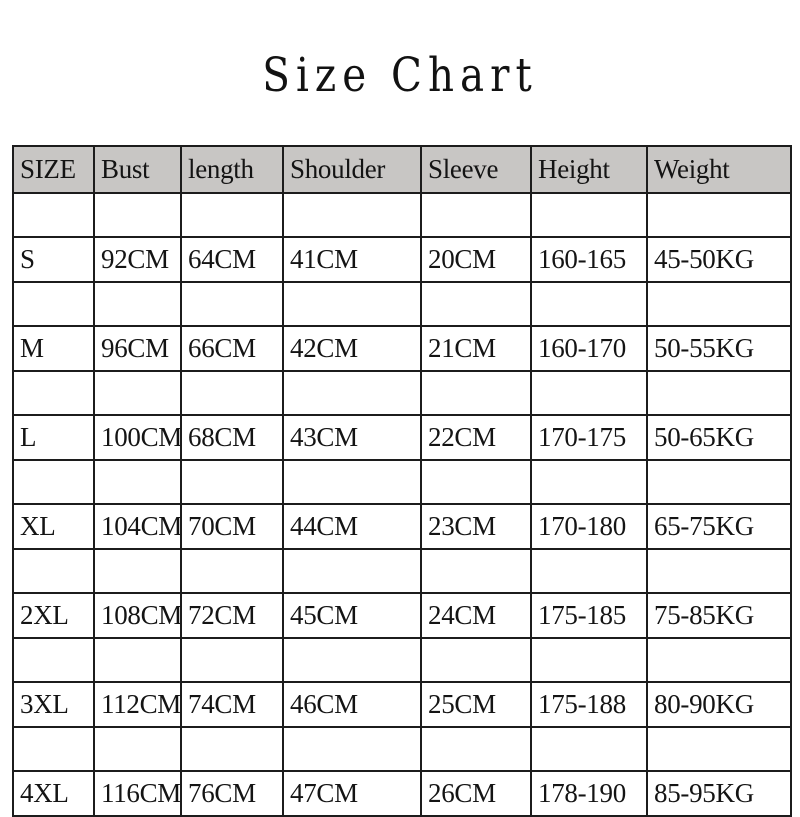 The height and width of the screenshot is (817, 800). What do you see at coordinates (476, 615) in the screenshot?
I see `cell-sleeve: 24CM` at bounding box center [476, 615].